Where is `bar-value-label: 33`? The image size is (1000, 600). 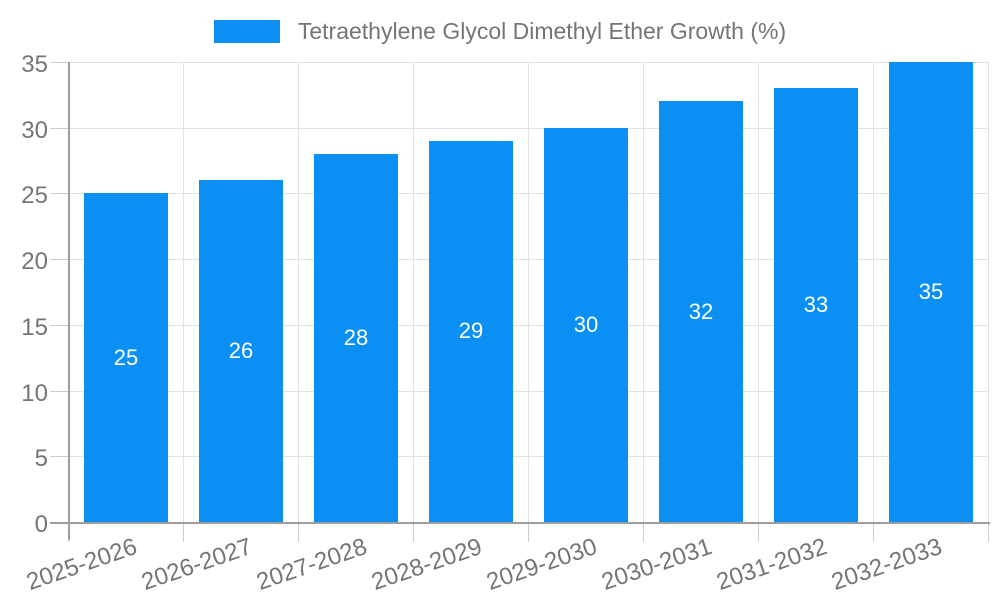
bar-value-label: 33 is located at coordinates (816, 305).